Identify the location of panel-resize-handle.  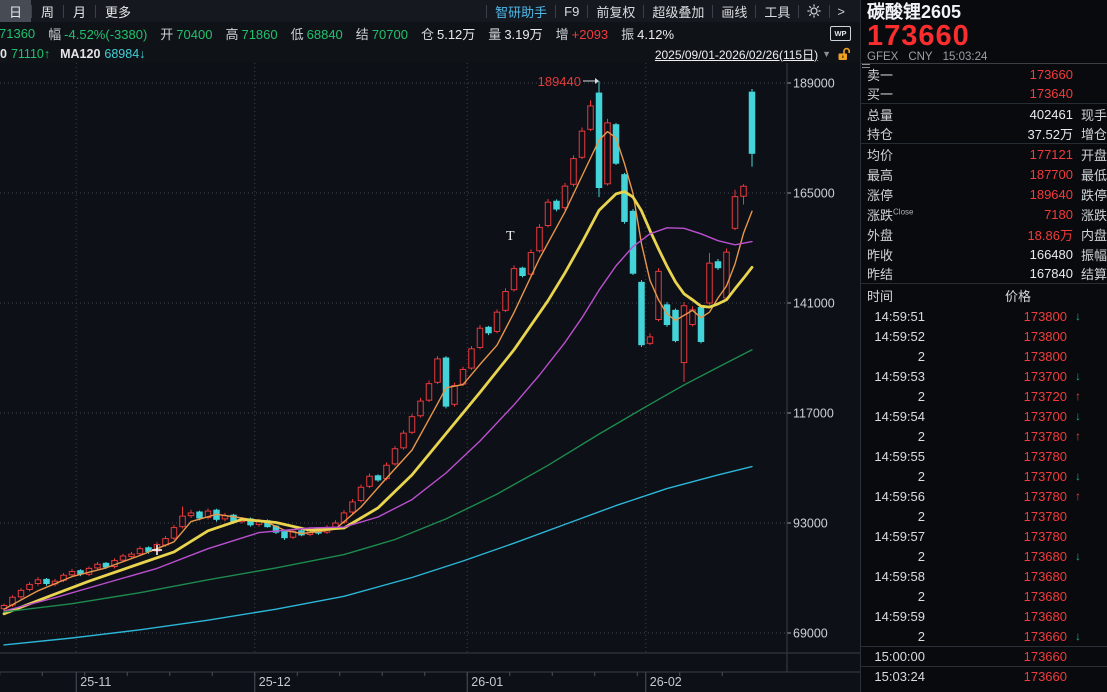
(866, 66).